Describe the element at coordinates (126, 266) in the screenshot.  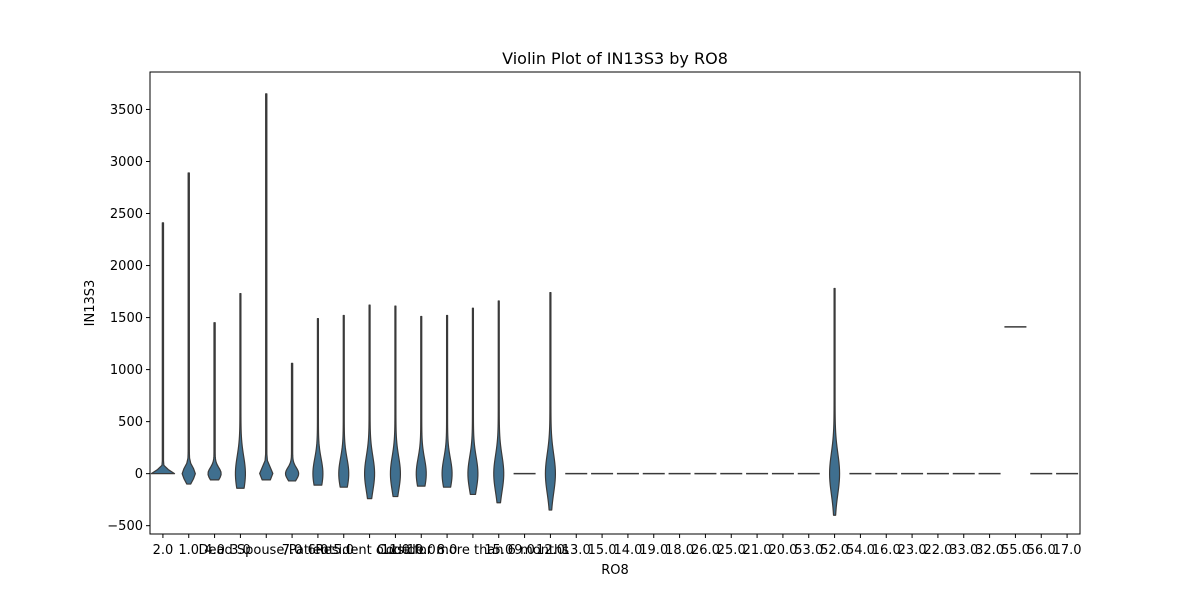
I see `y-tick-label: 2000` at that location.